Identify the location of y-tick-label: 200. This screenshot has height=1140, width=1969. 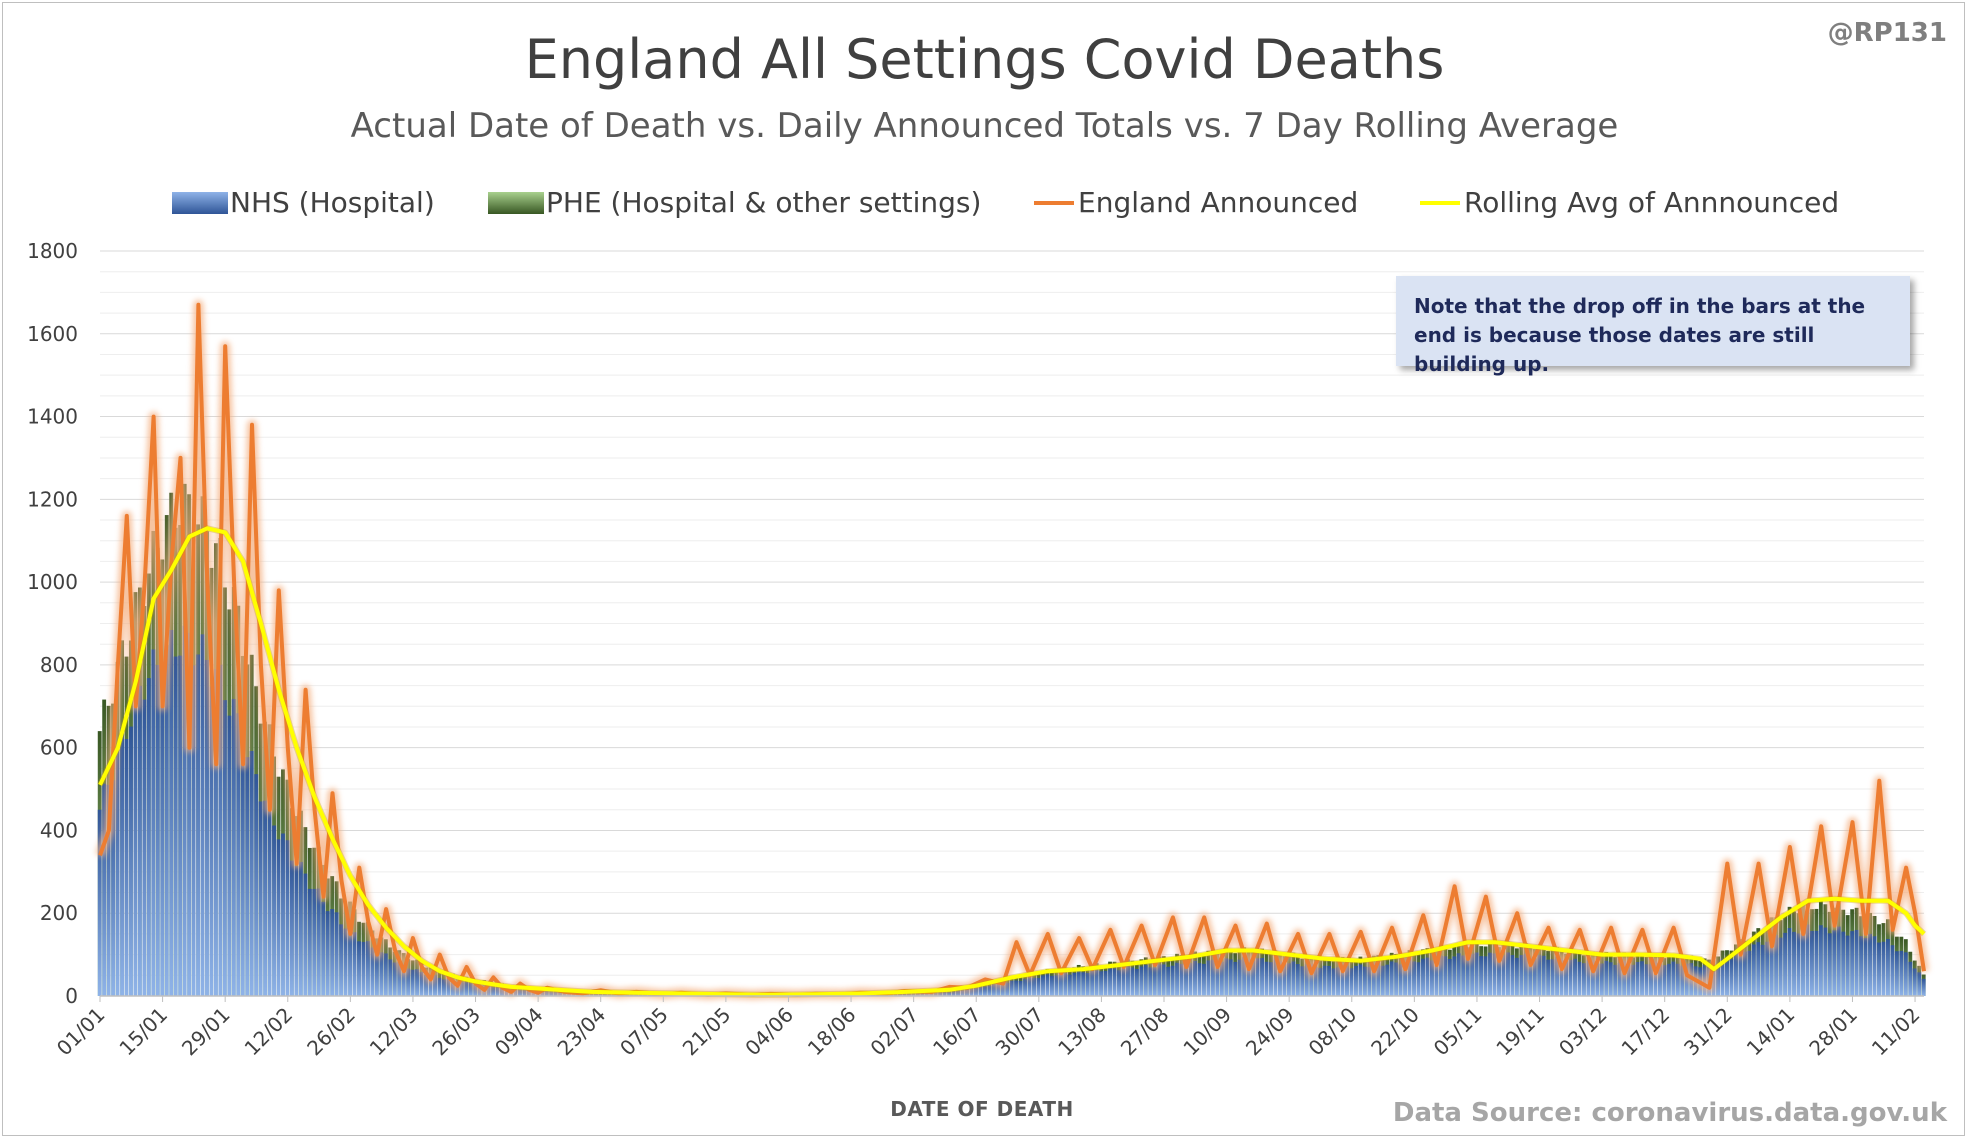
(59, 913).